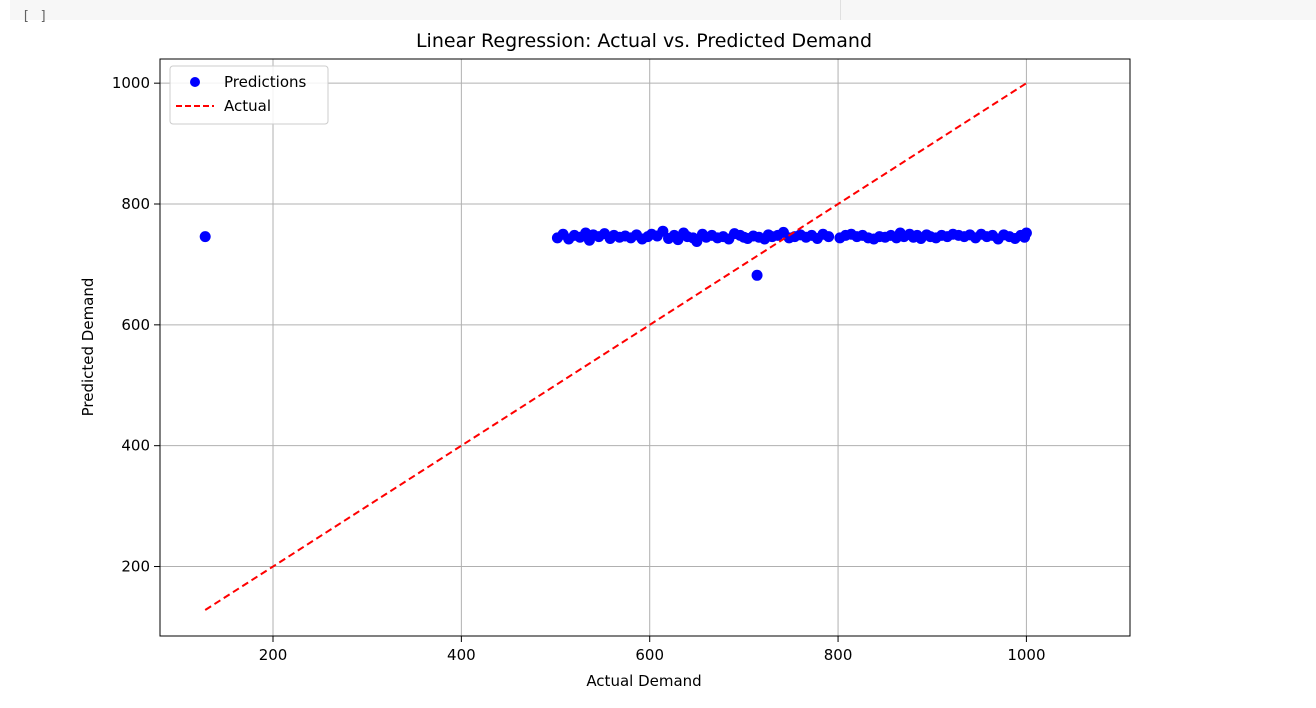 This screenshot has width=1316, height=708. What do you see at coordinates (461, 655) in the screenshot?
I see `x-tick-label: 400` at bounding box center [461, 655].